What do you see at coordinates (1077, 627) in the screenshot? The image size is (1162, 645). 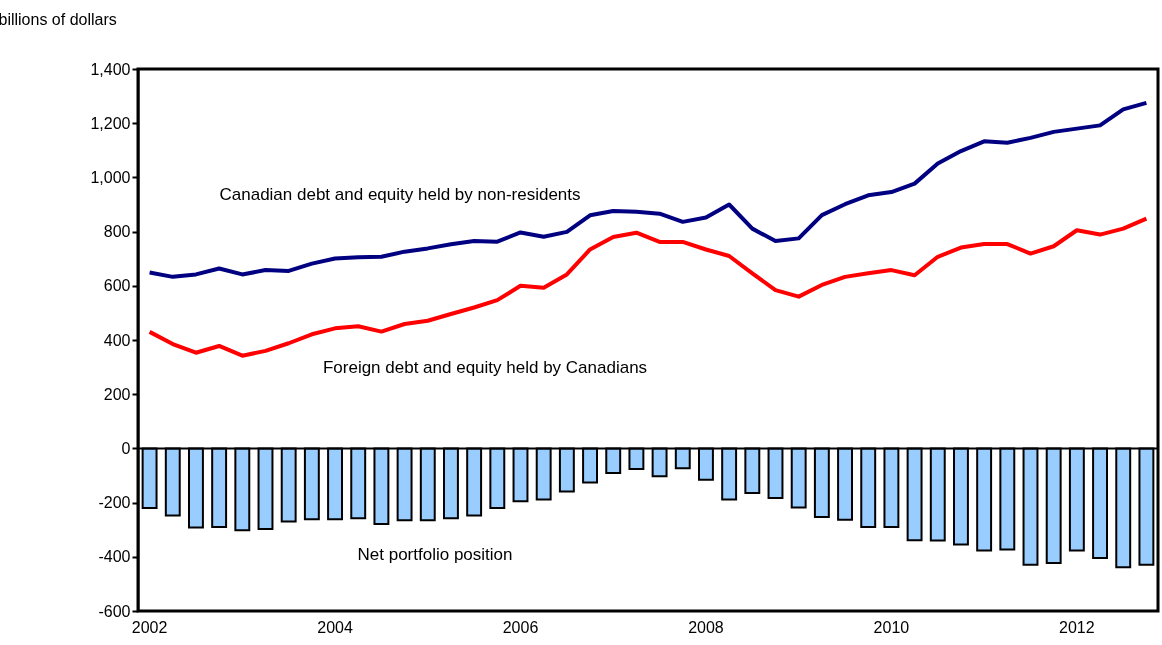 I see `x-tick-label: 2012` at bounding box center [1077, 627].